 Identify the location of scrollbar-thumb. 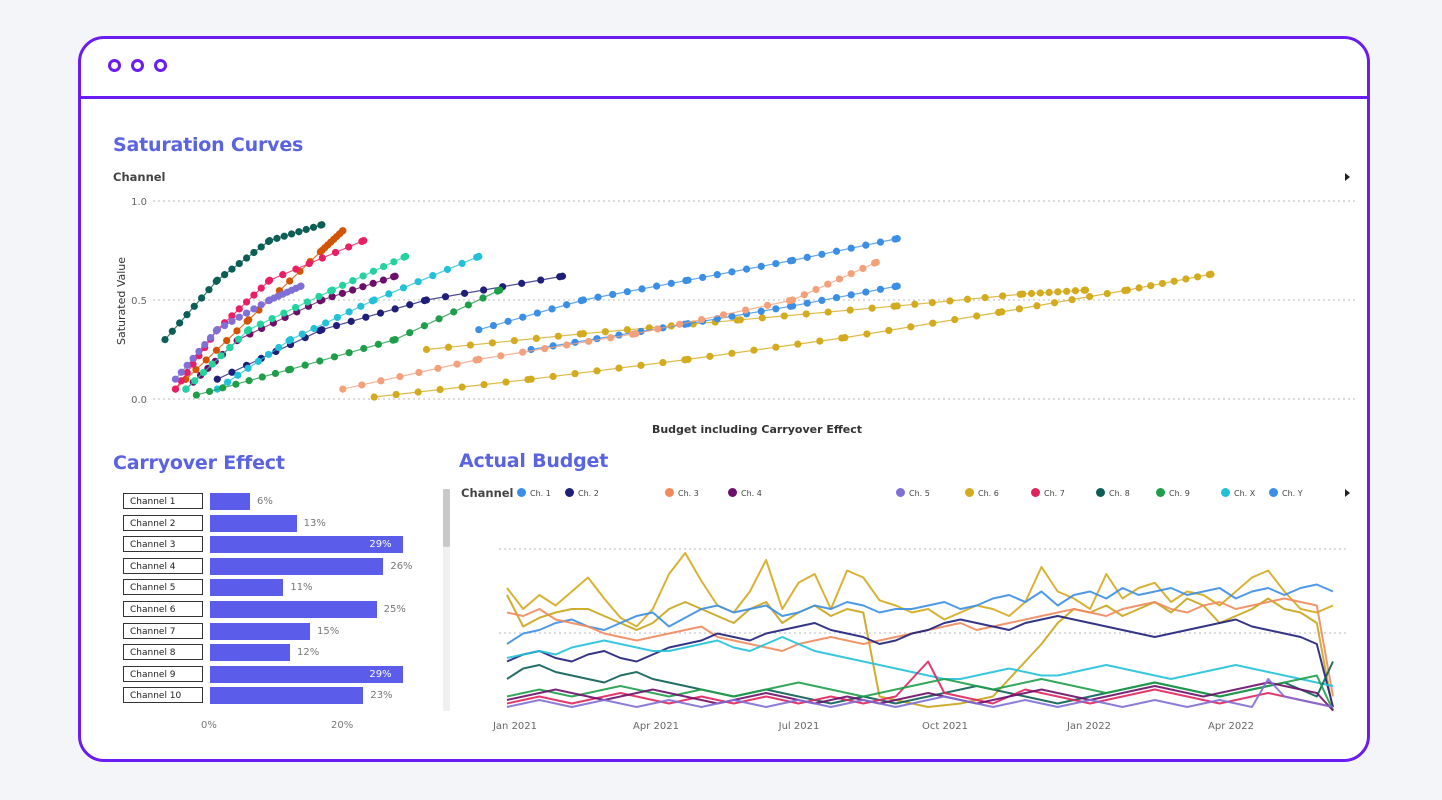
(446, 518).